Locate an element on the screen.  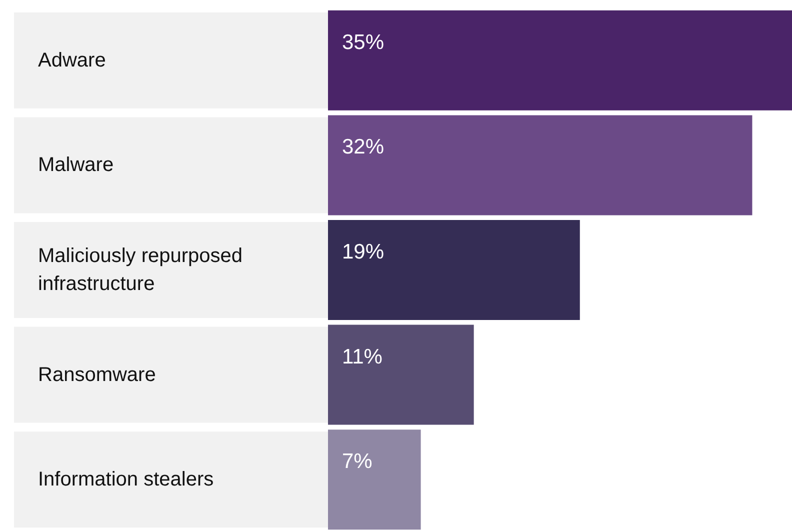
data-label: 7% is located at coordinates (357, 462).